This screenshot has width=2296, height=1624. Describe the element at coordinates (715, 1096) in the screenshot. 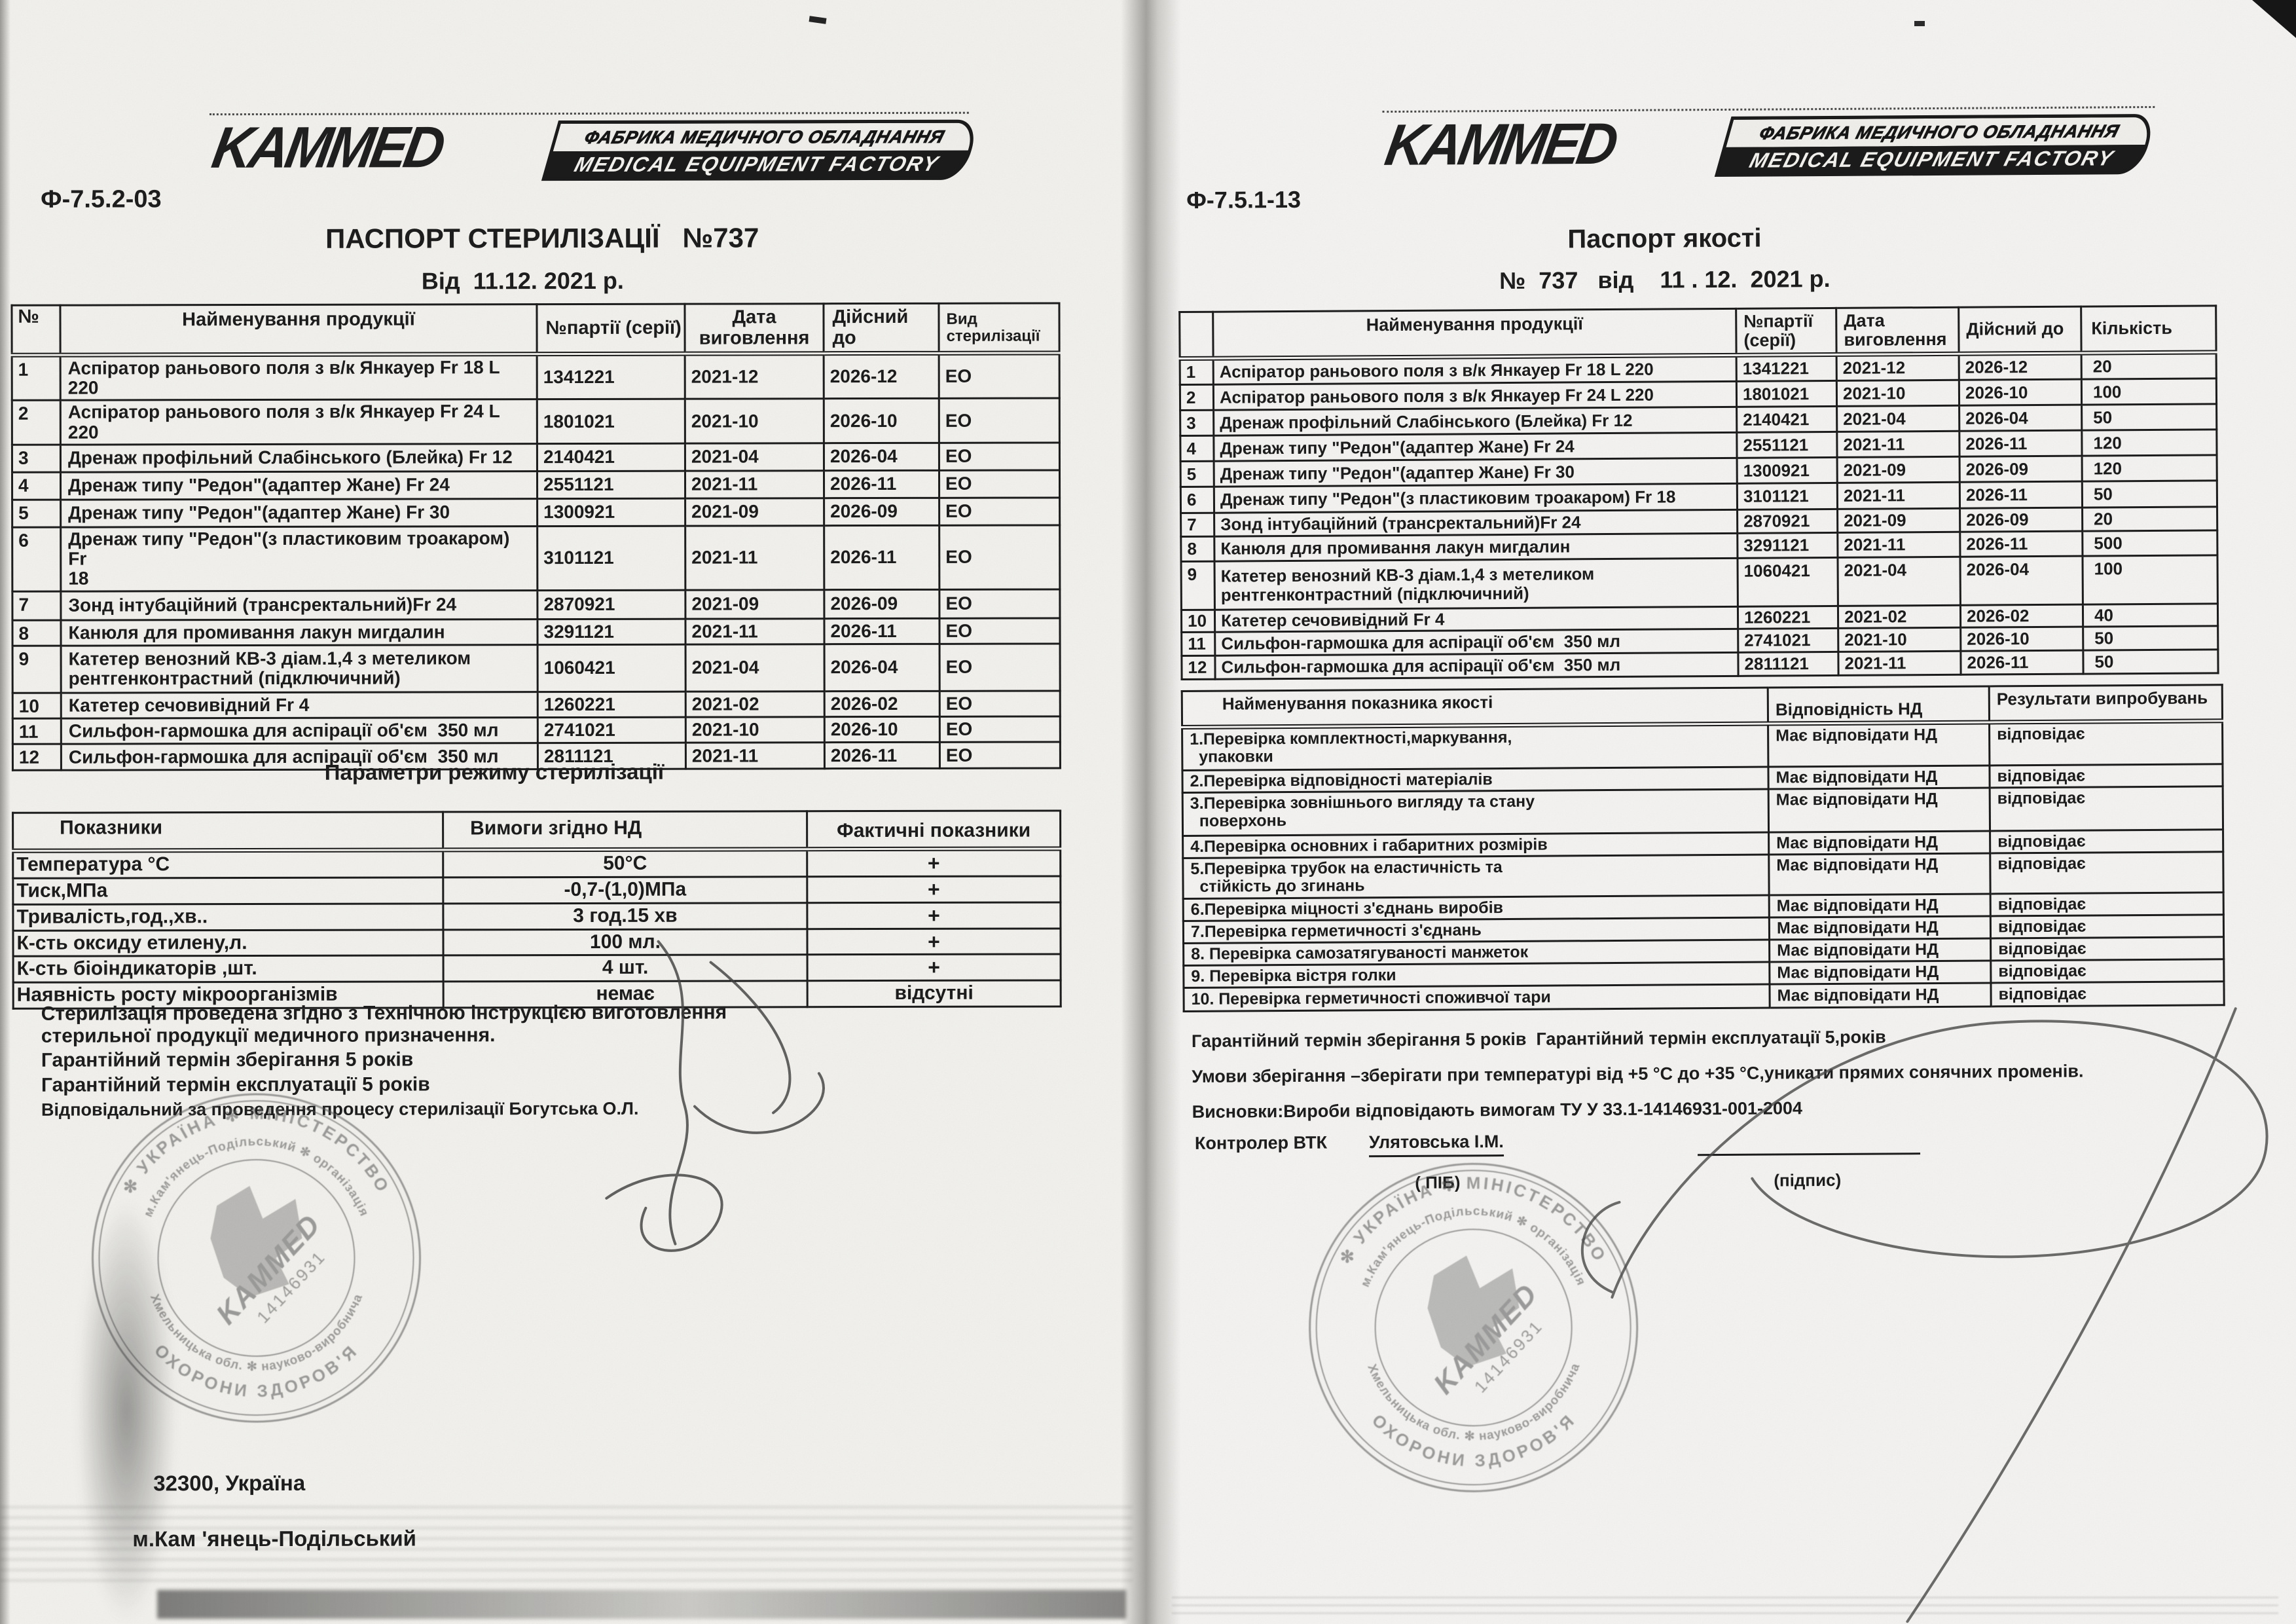

I see `signature-scribble` at that location.